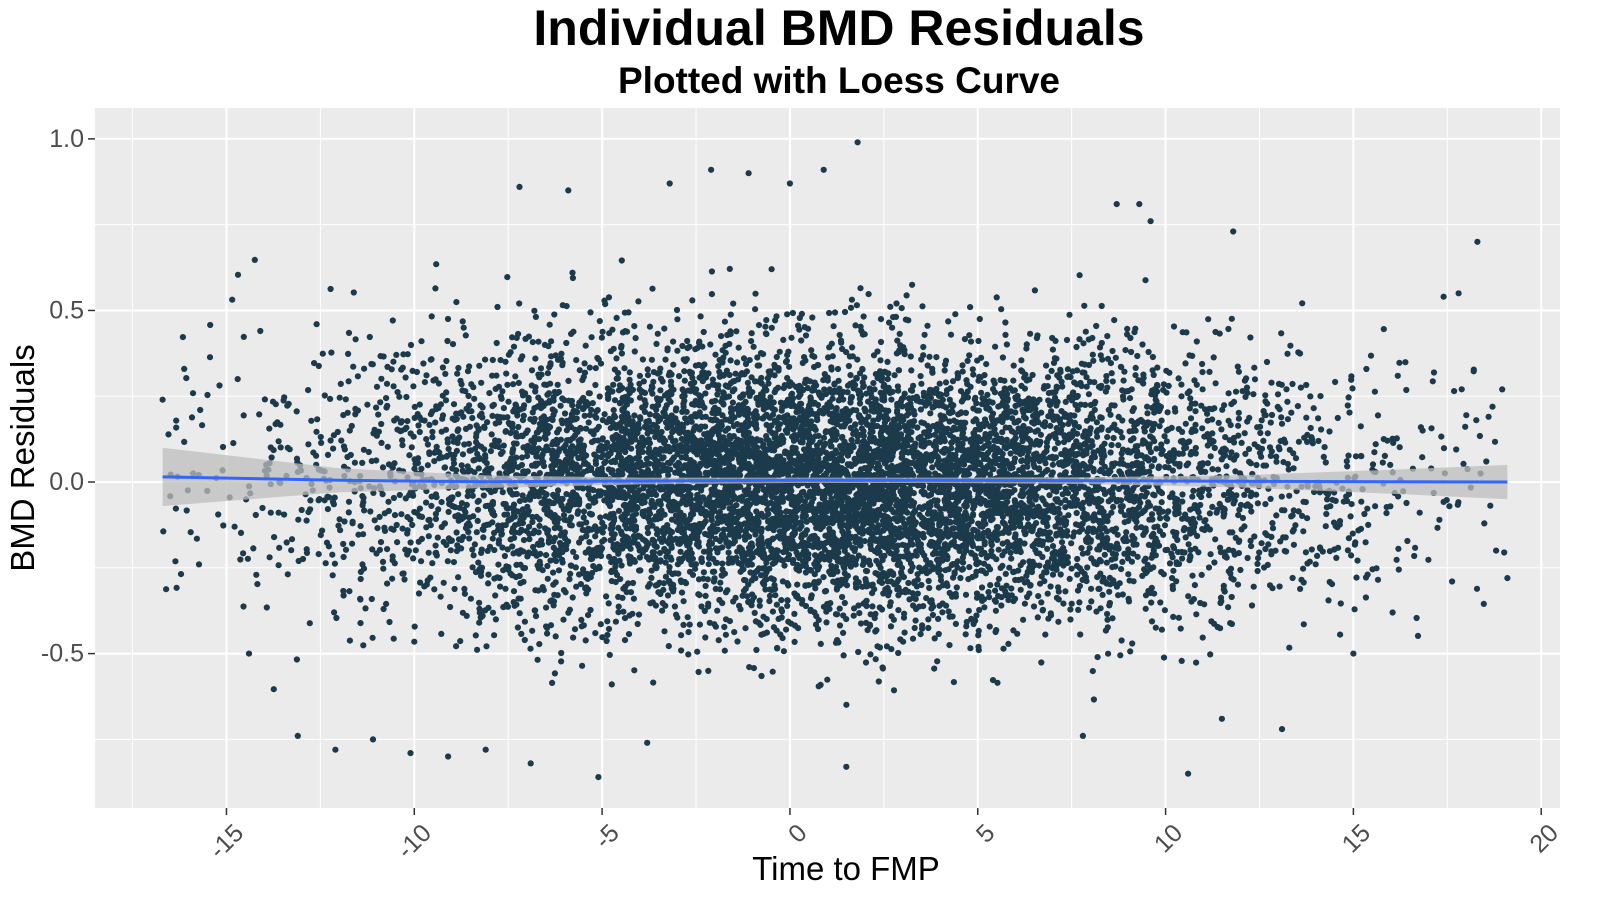  I want to click on chart-title: Individual BMD Residuals, so click(838, 28).